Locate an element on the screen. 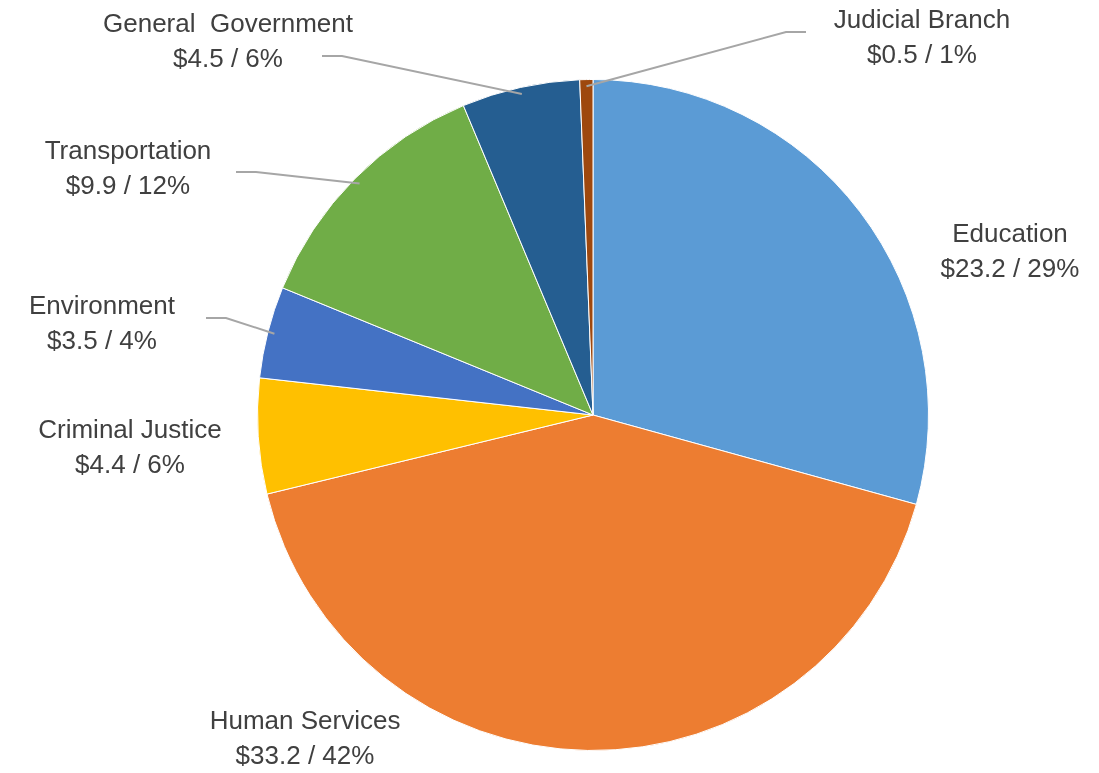 This screenshot has height=773, width=1099. data-label: $23.2 / 29% is located at coordinates (1010, 268).